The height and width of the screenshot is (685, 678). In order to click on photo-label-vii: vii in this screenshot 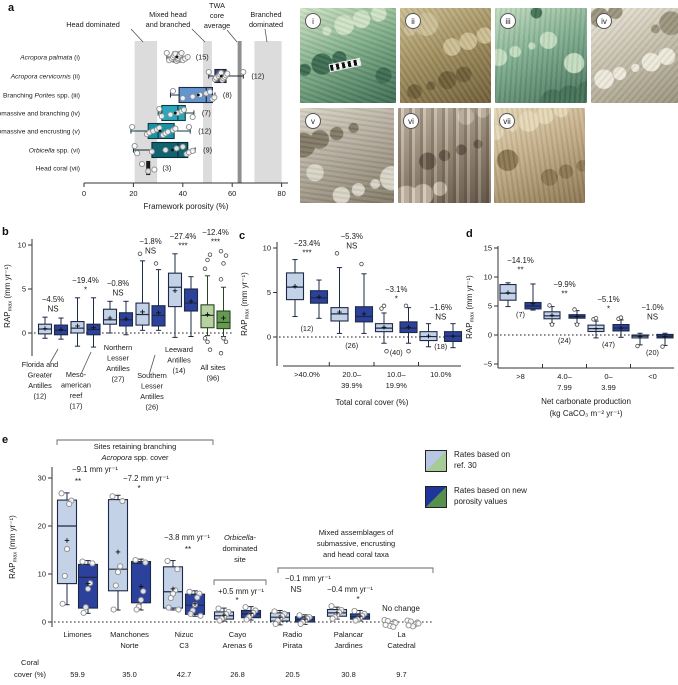, I will do `click(507, 121)`.